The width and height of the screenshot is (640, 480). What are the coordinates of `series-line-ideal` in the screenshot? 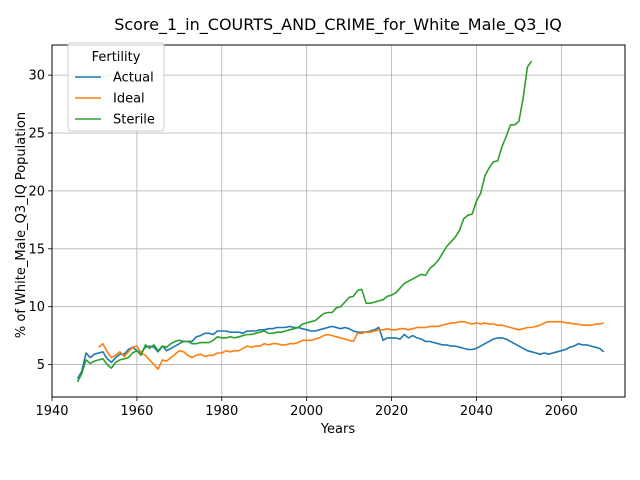 It's located at (351, 345).